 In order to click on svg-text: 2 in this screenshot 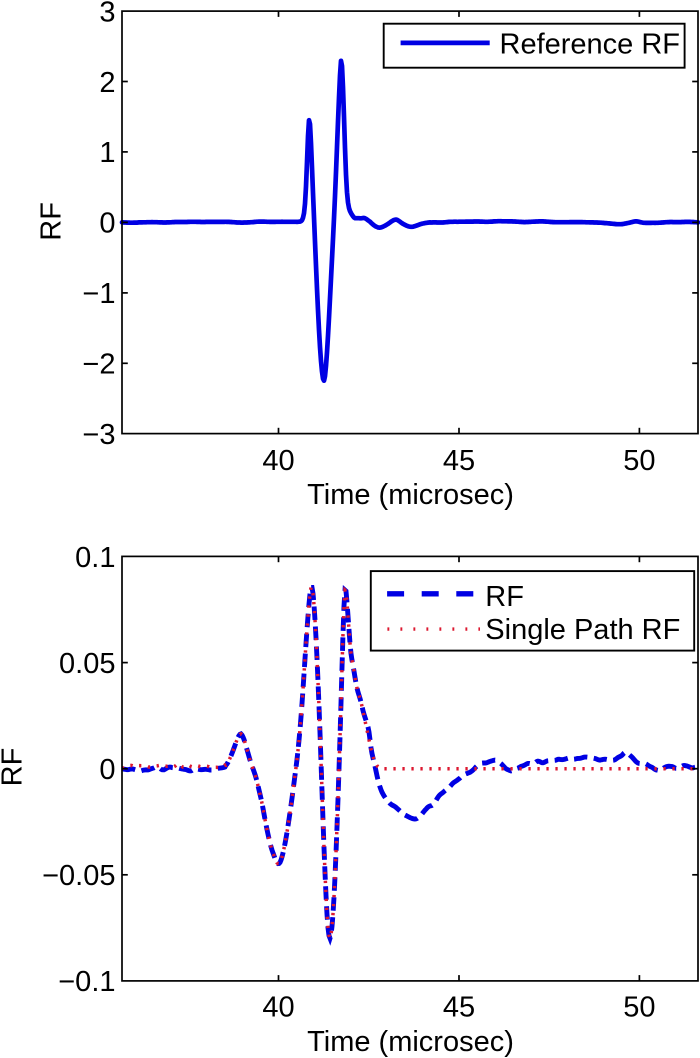, I will do `click(107, 83)`.